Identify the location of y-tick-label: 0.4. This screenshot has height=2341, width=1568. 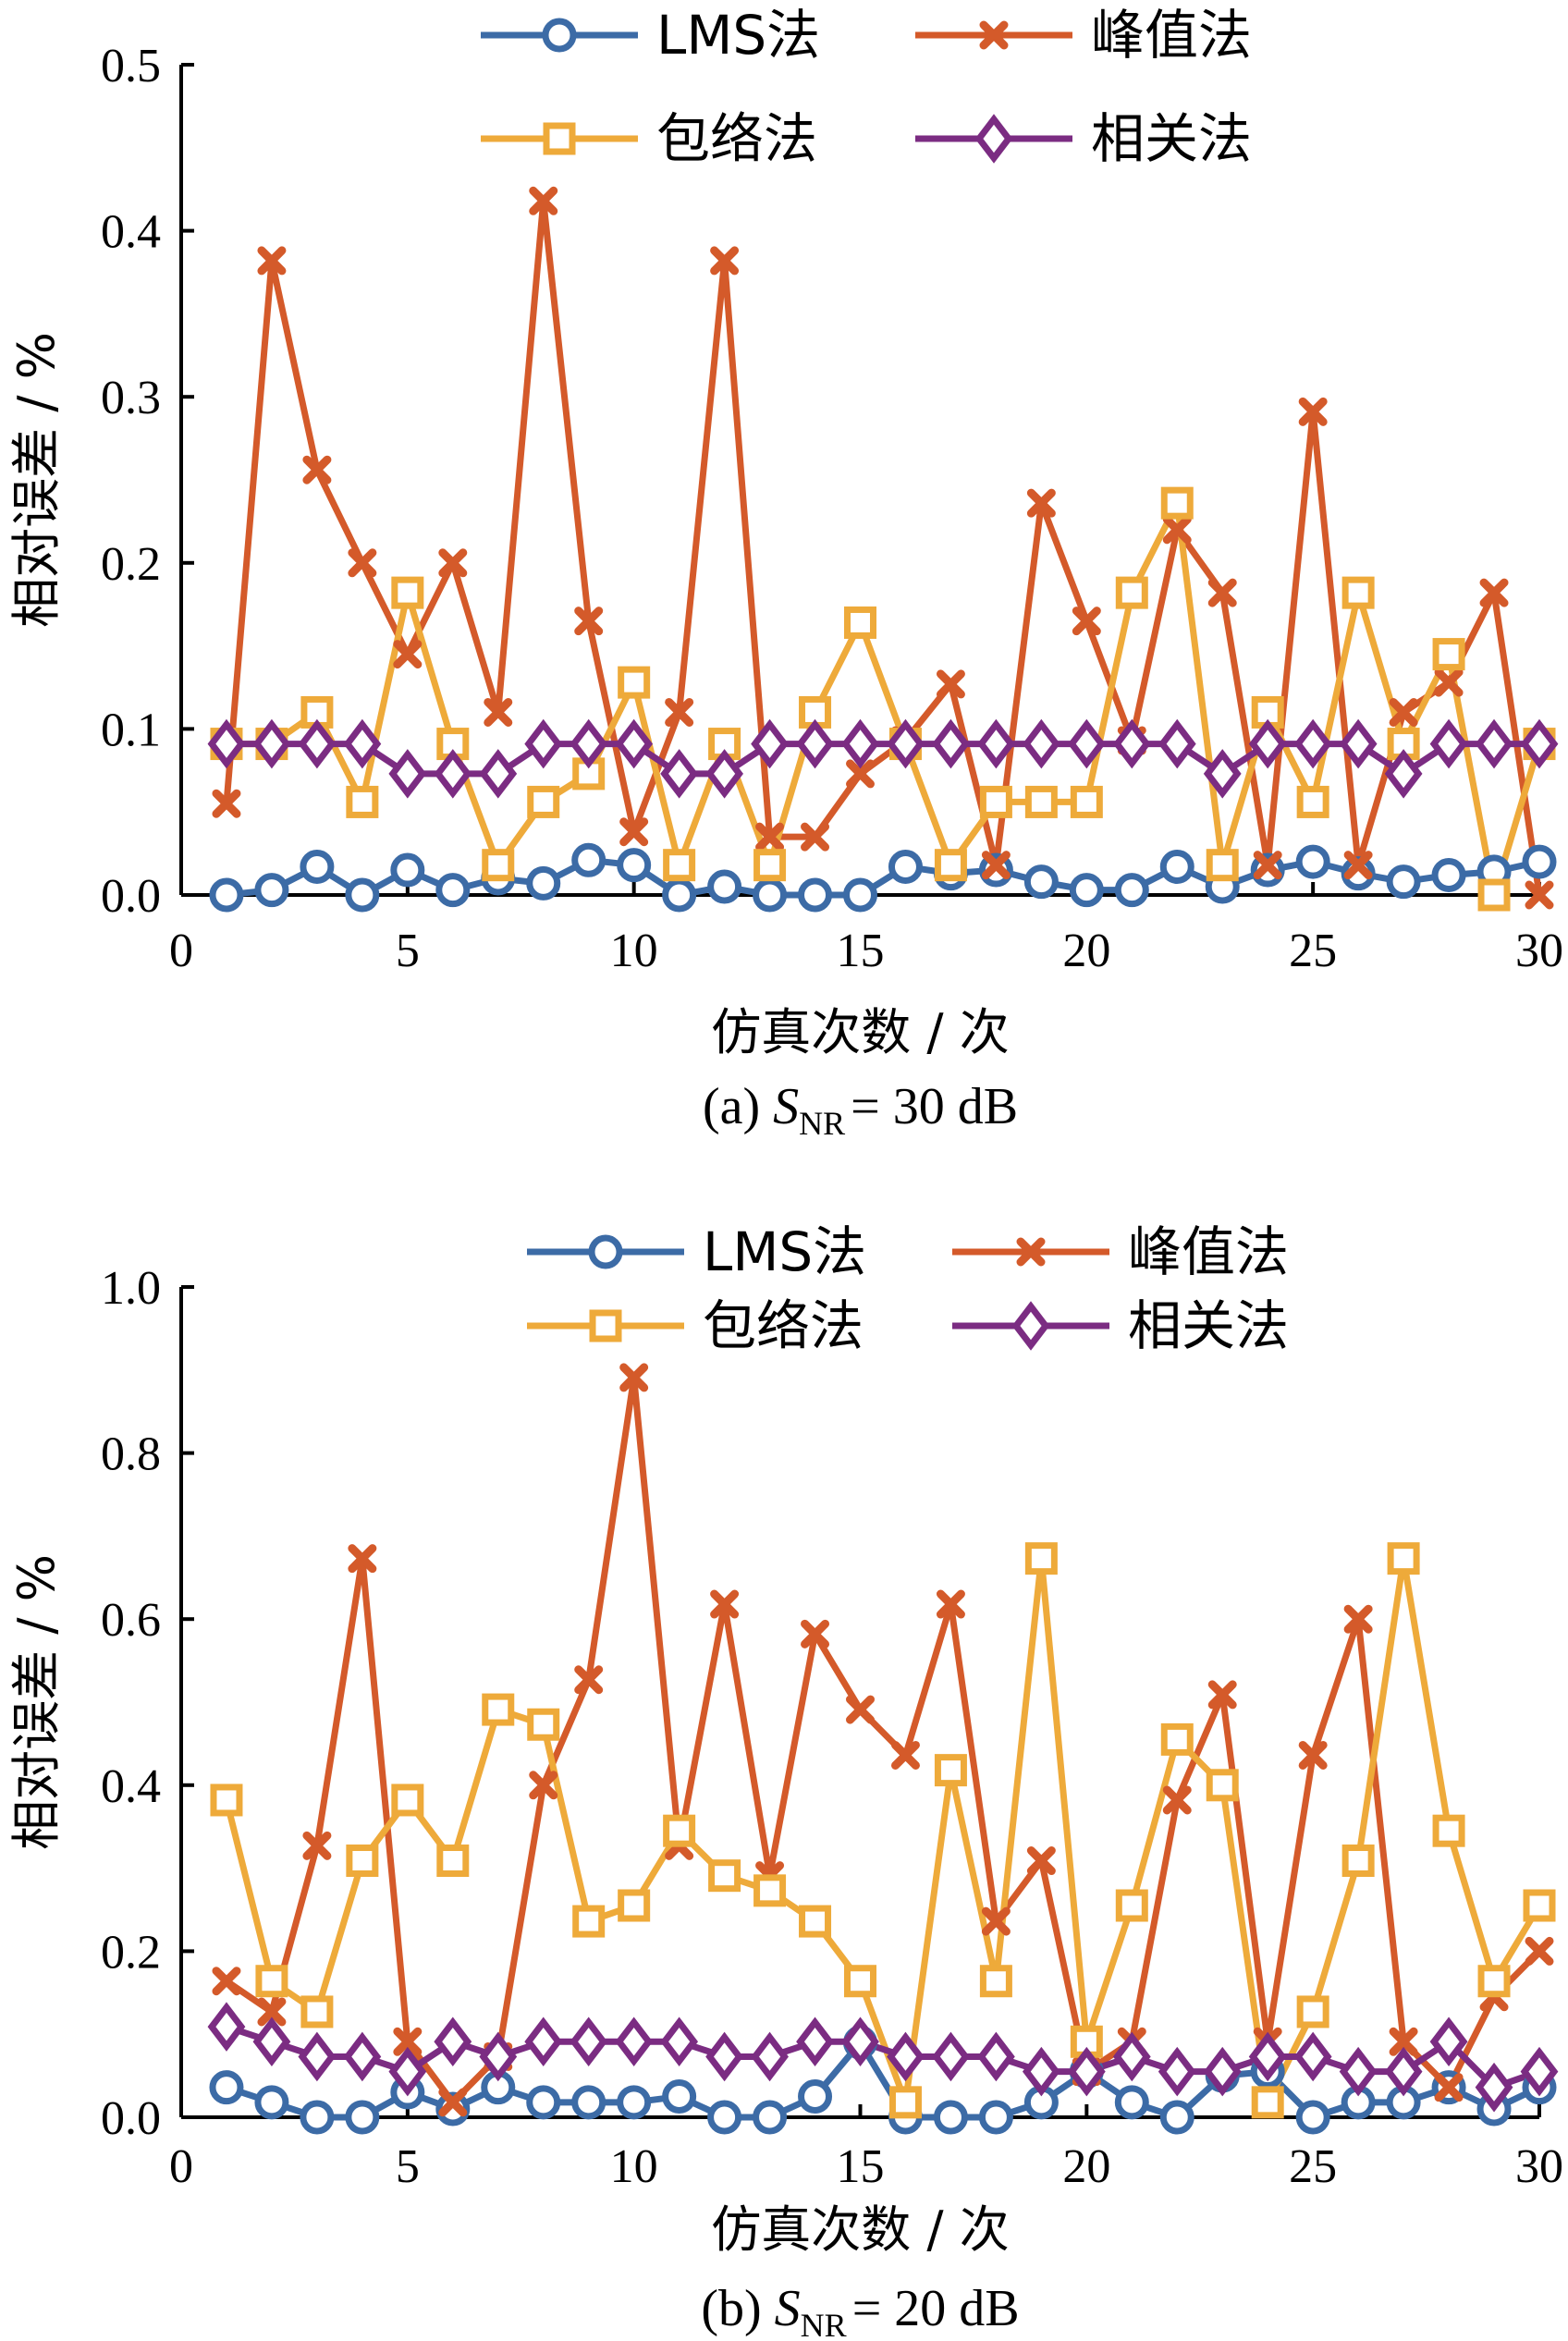
(131, 232).